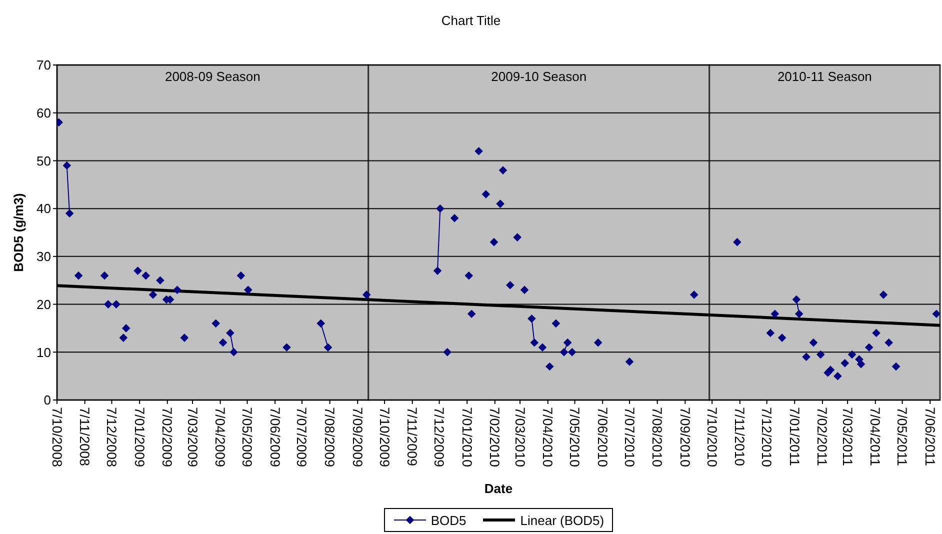 This screenshot has height=534, width=942. Describe the element at coordinates (822, 436) in the screenshot. I see `x-tick-label: 7/02/2011` at that location.